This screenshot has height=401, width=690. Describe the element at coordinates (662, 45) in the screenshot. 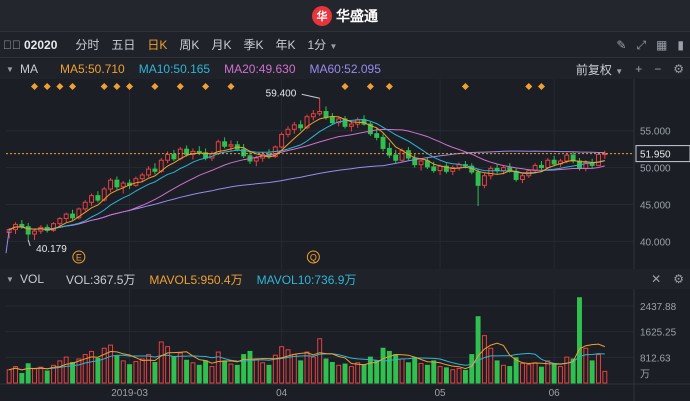

I see `grid-icon: ▦` at that location.